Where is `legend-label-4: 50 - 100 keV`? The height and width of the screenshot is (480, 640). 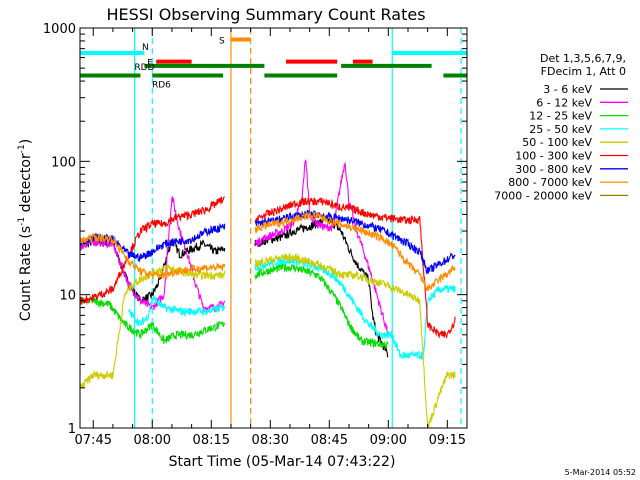 legend-label-4: 50 - 100 keV is located at coordinates (557, 142).